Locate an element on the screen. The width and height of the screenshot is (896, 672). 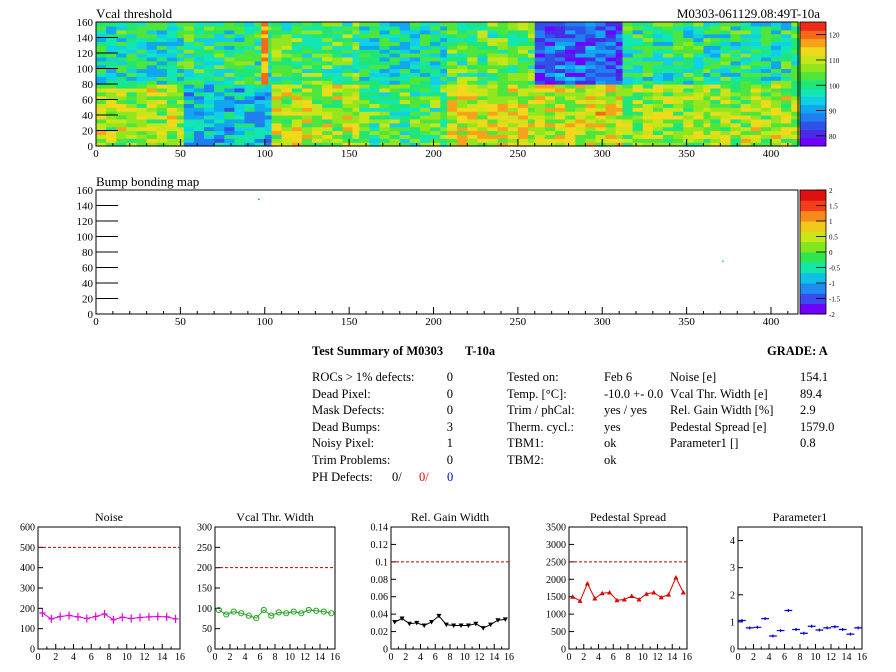
ph-value-3: 0 is located at coordinates (450, 477).